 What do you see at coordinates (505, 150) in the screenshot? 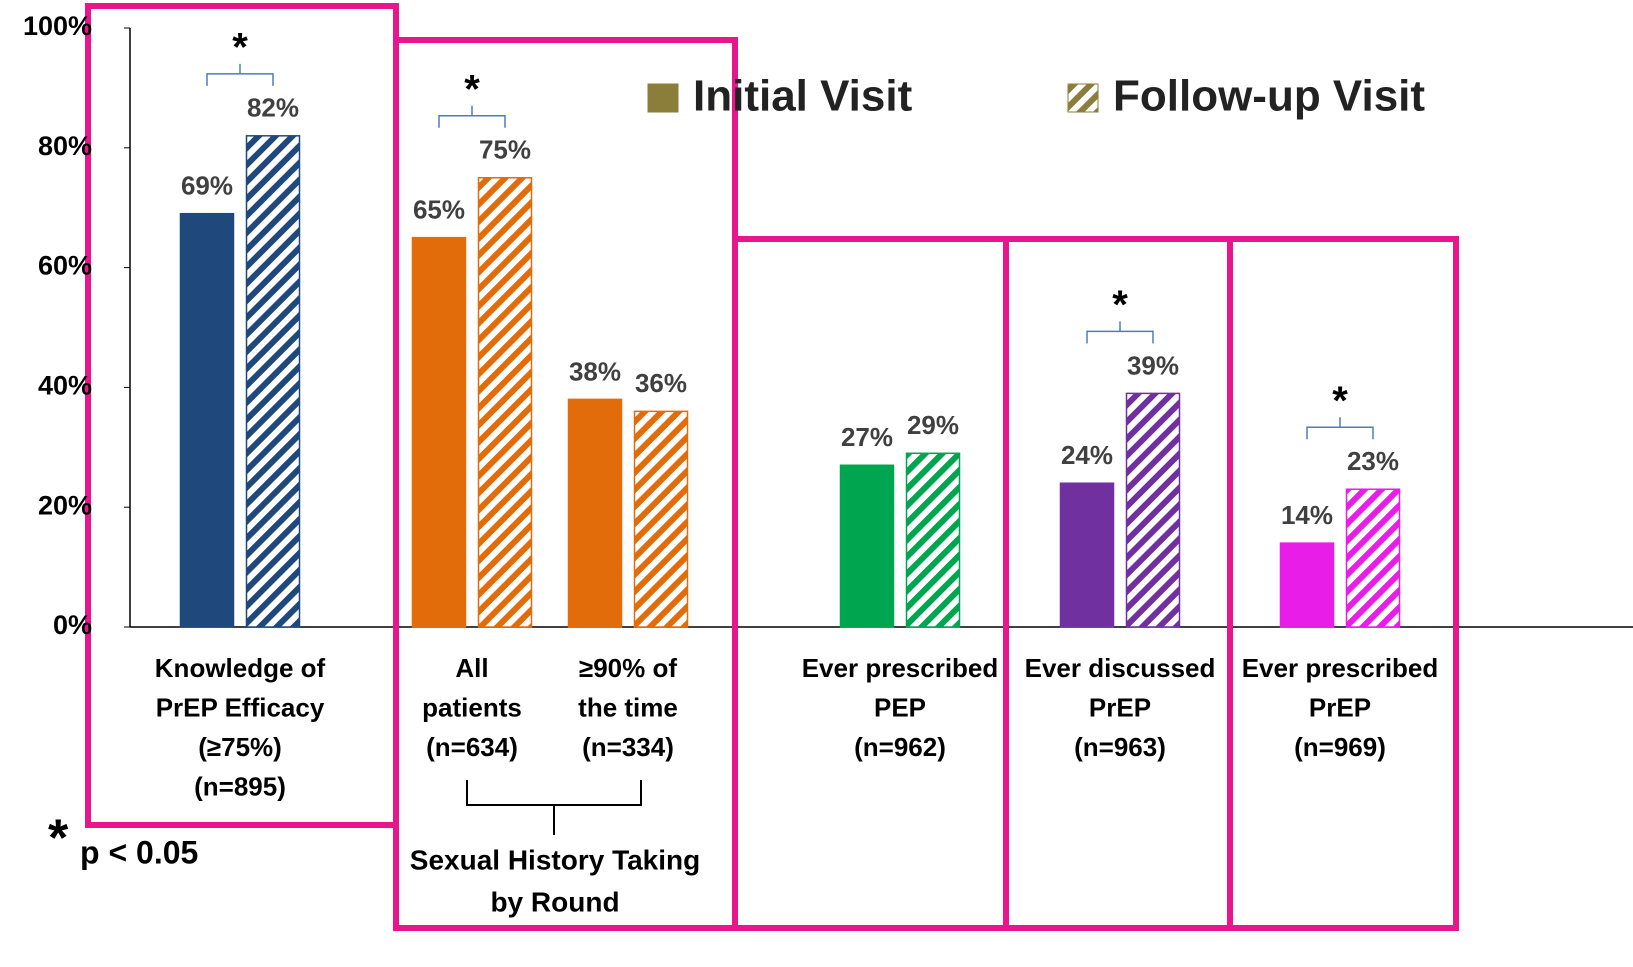
I see `value-label: 75%` at bounding box center [505, 150].